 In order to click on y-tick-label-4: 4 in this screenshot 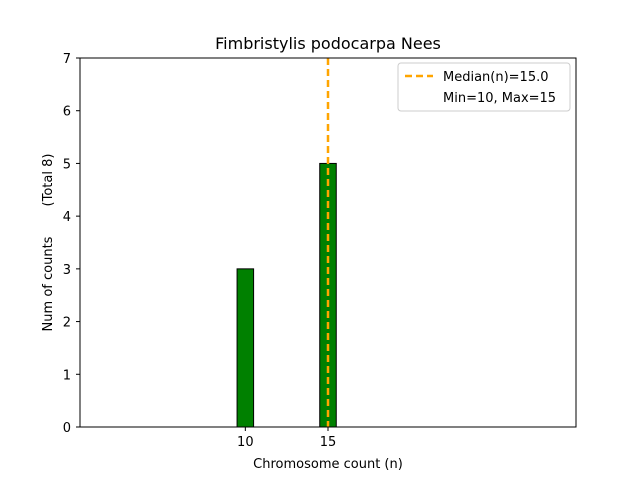, I will do `click(67, 217)`.